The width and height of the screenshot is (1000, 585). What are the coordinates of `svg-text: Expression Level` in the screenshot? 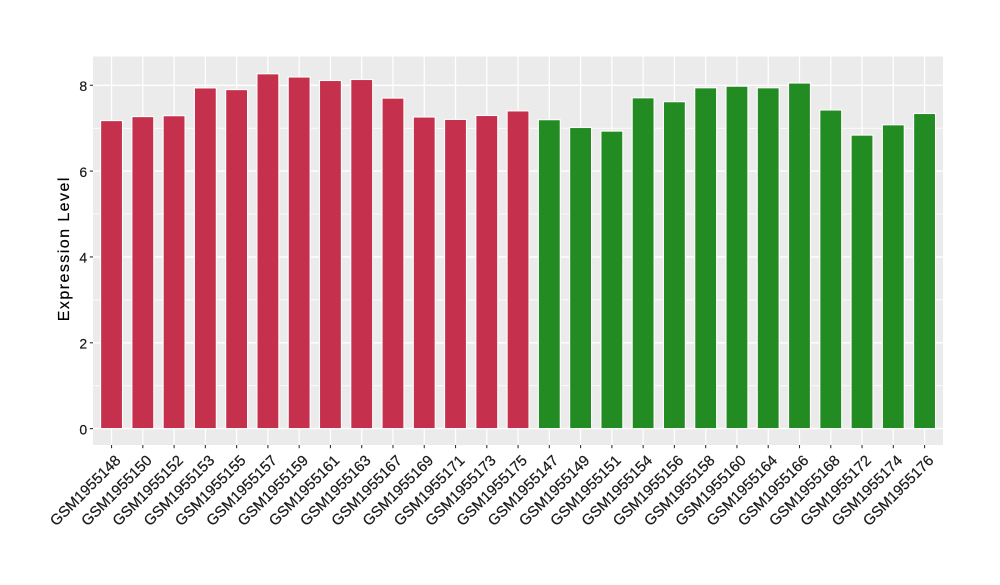 It's located at (64, 248).